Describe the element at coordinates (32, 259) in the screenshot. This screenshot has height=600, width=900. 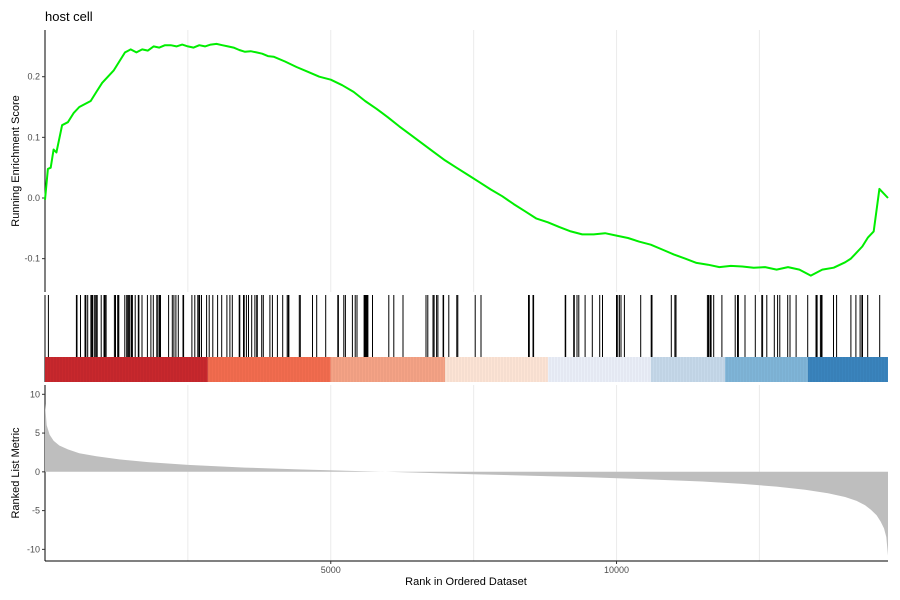
I see `y-tick-label: -0.1` at that location.